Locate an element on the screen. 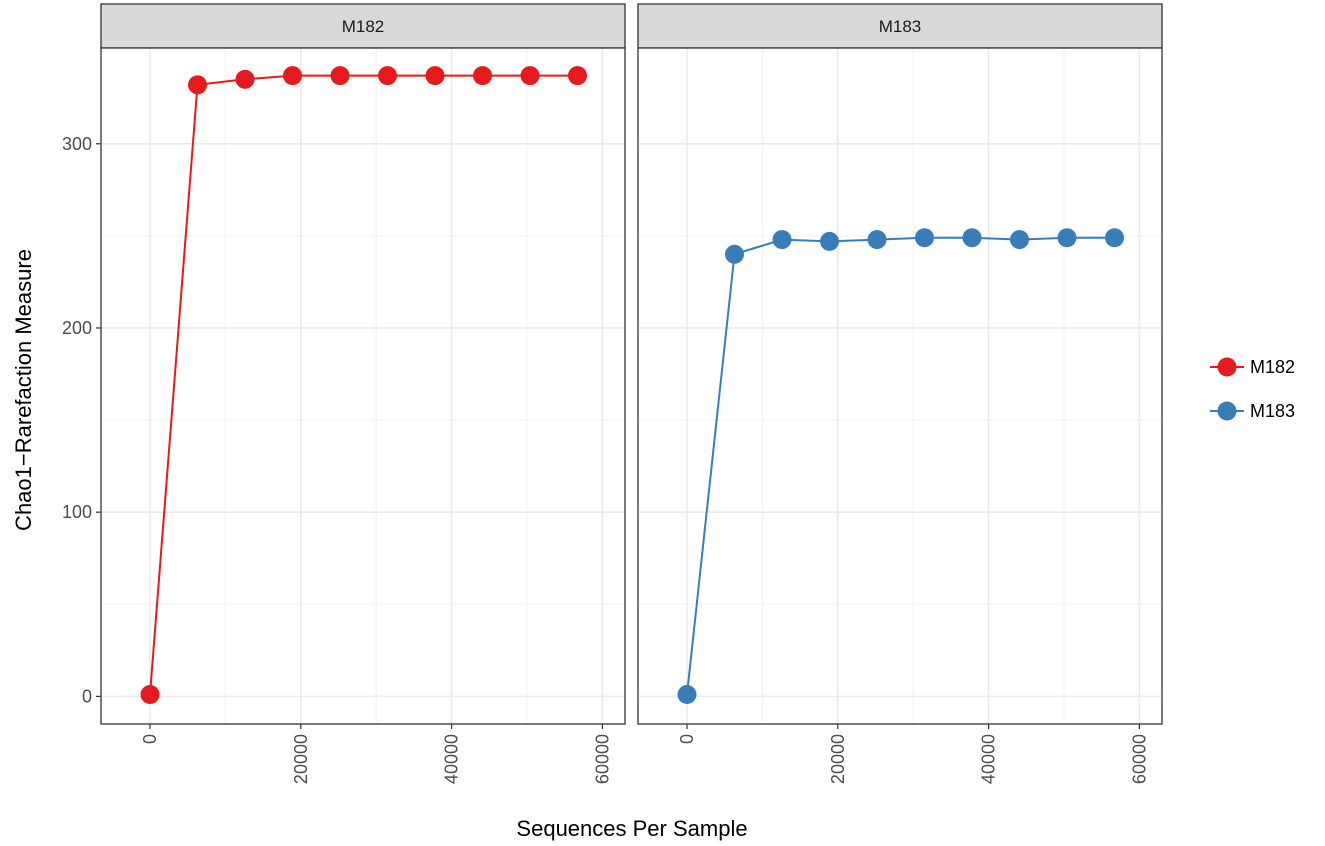 The width and height of the screenshot is (1325, 846). legend-item-m182: M182 is located at coordinates (1252, 367).